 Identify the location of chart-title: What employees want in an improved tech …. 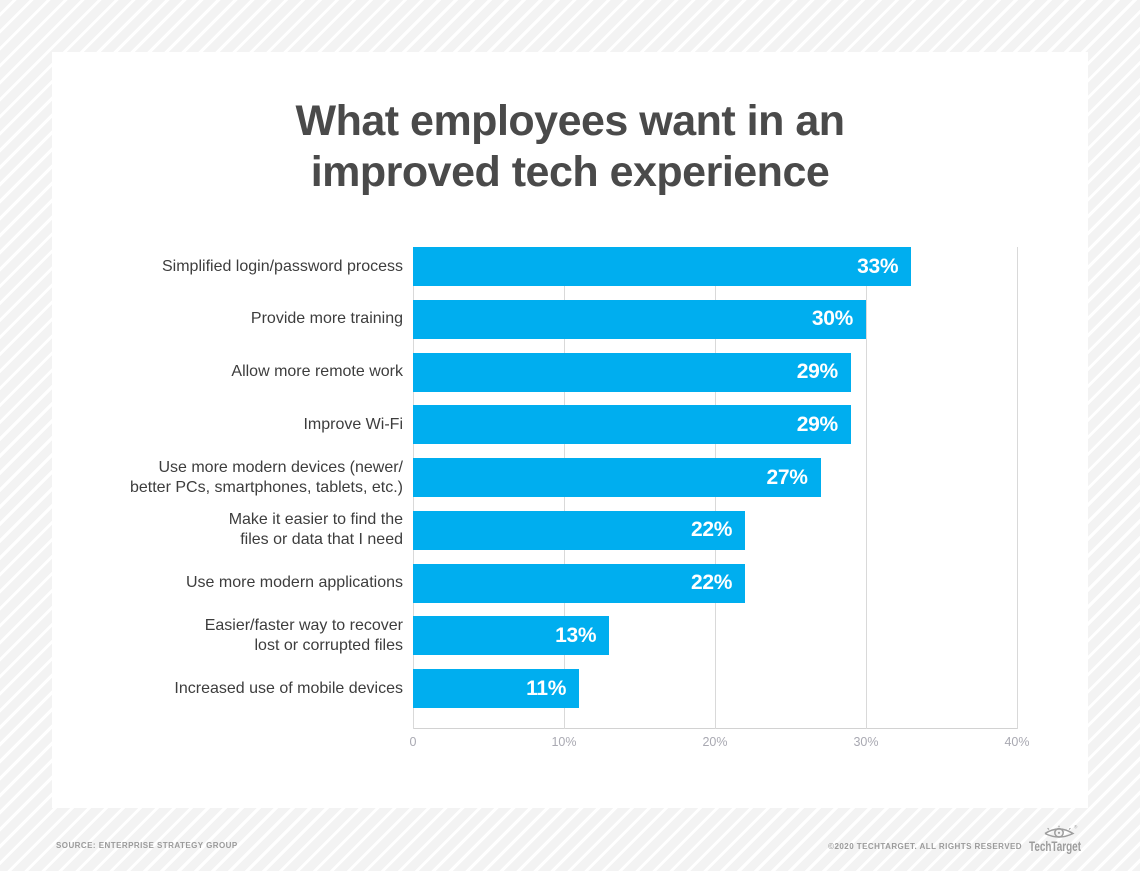
(570, 147).